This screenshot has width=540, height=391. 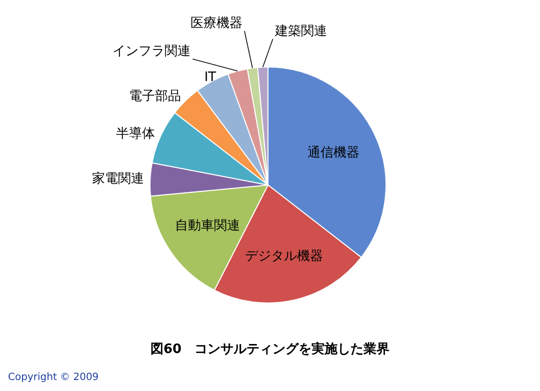 I want to click on slice-label: 家電関連, so click(x=118, y=178).